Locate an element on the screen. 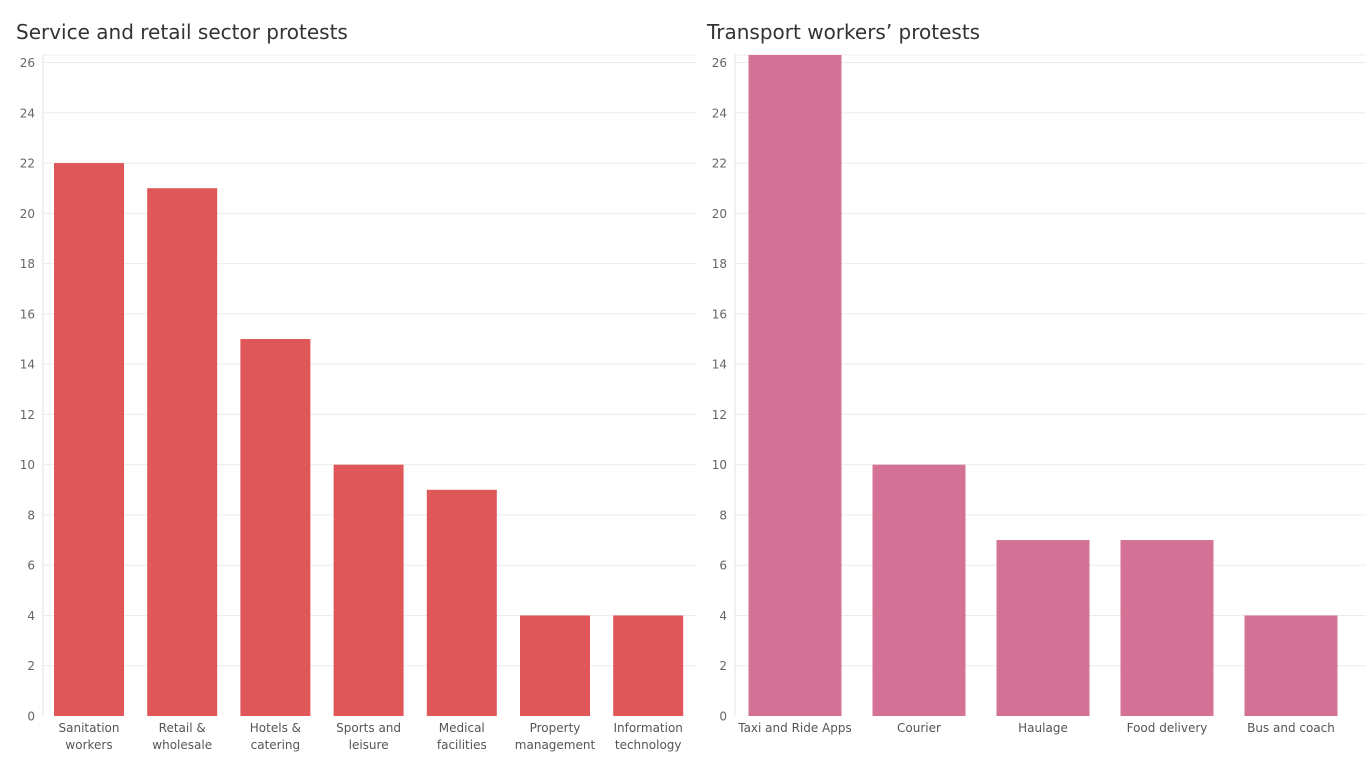 This screenshot has height=768, width=1366. x-category-label: Medical facilities is located at coordinates (462, 736).